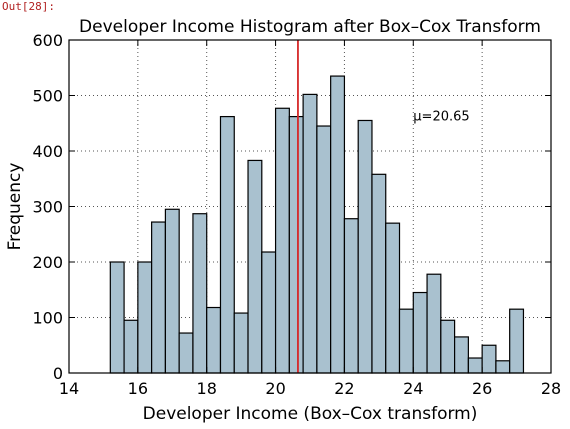 This screenshot has width=570, height=429. What do you see at coordinates (482, 388) in the screenshot?
I see `x-tick-label: 26` at bounding box center [482, 388].